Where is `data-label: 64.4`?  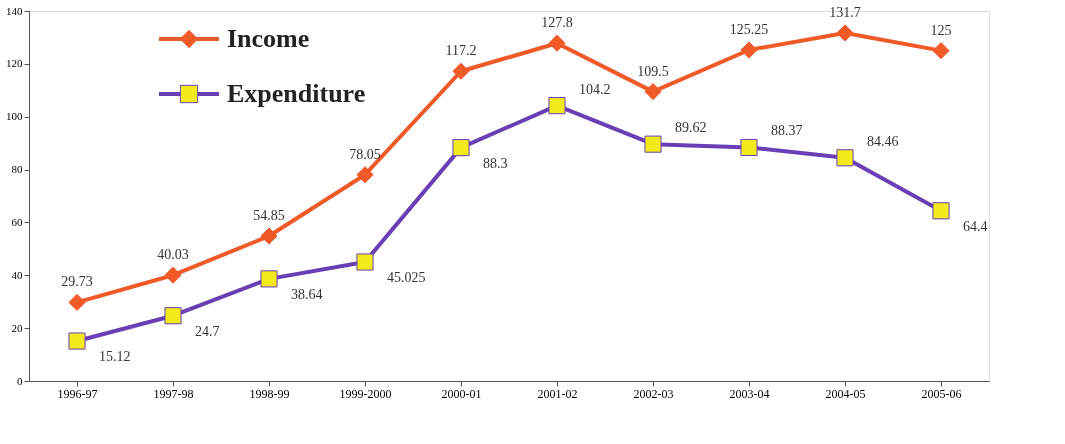
data-label: 64.4 is located at coordinates (975, 226).